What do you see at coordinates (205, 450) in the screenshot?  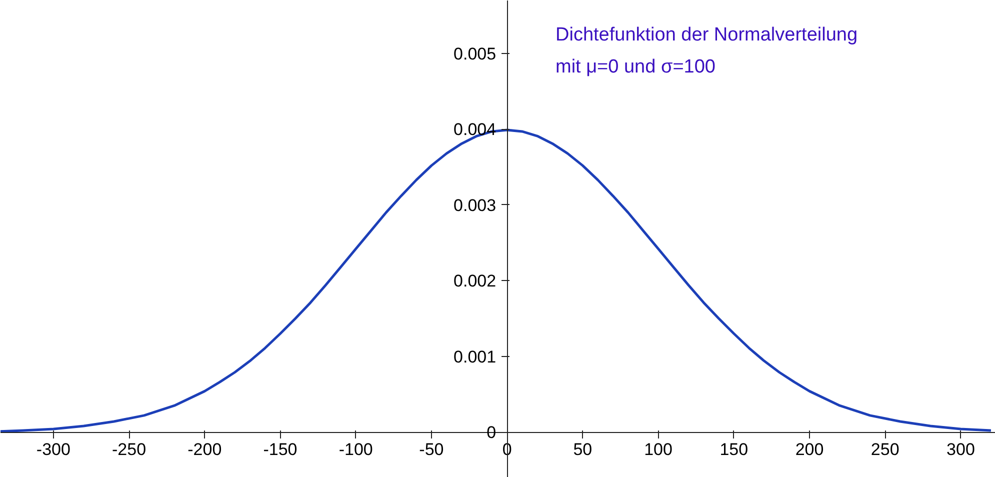 I see `x-tick-label: -200` at bounding box center [205, 450].